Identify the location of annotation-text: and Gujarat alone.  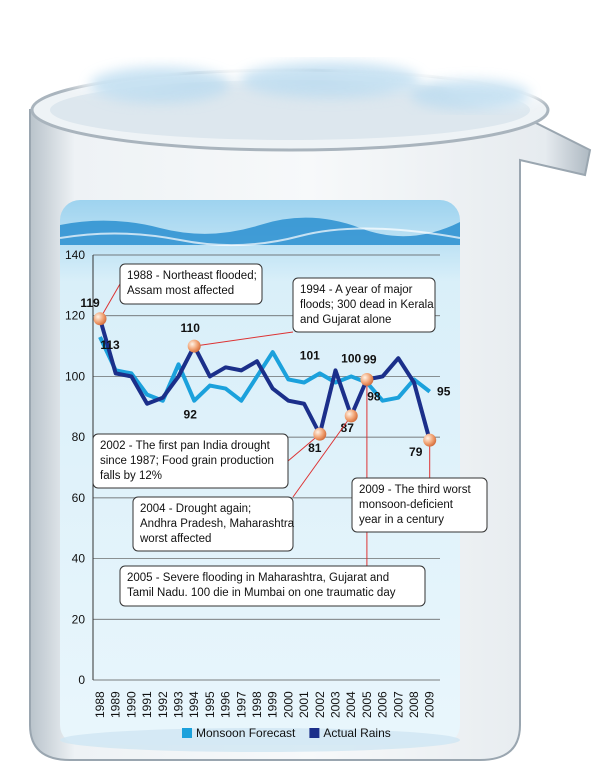
(345, 320).